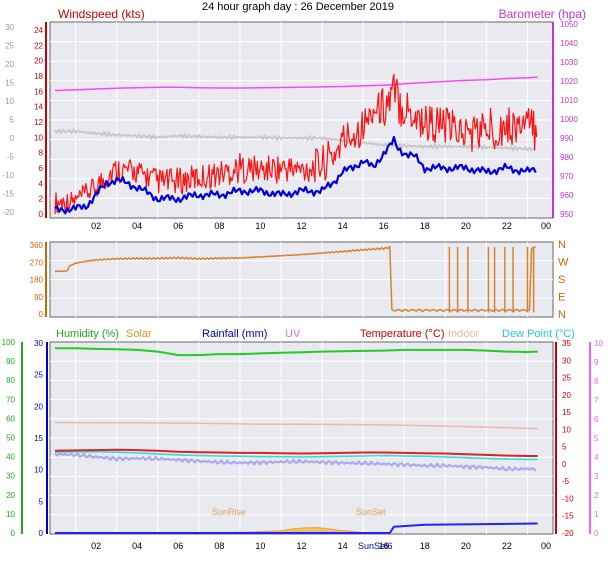 The width and height of the screenshot is (608, 561). I want to click on windspeed-outer-axis: 30 25 20 15 10 5 0 -5 -10 -15 -20, so click(8, 120).